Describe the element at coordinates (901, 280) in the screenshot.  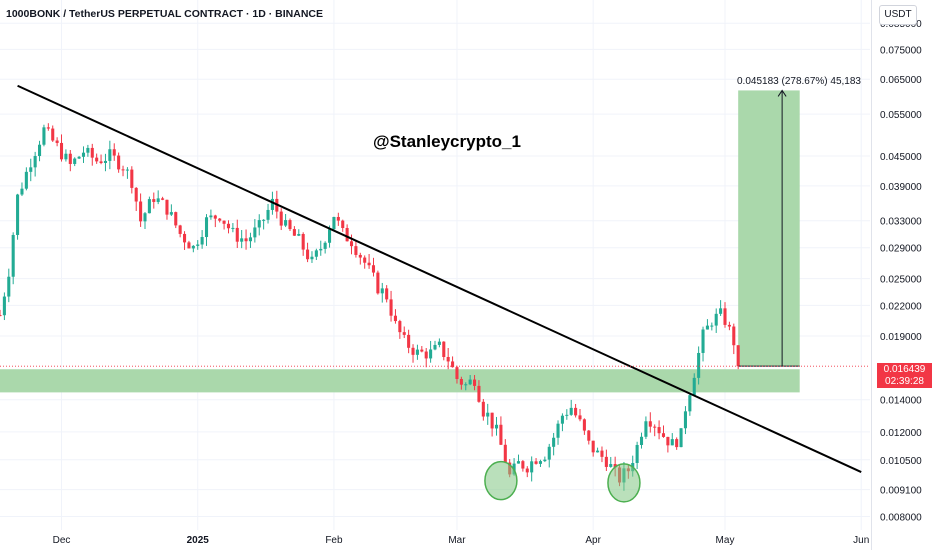
I see `price-tick-label: 0.025000` at that location.